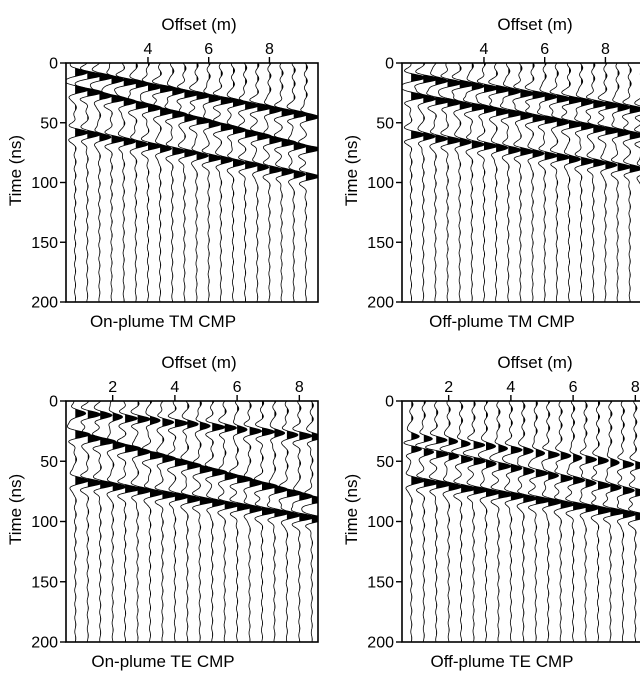 This screenshot has height=696, width=640. I want to click on x-axis-label: Offset (m), so click(534, 362).